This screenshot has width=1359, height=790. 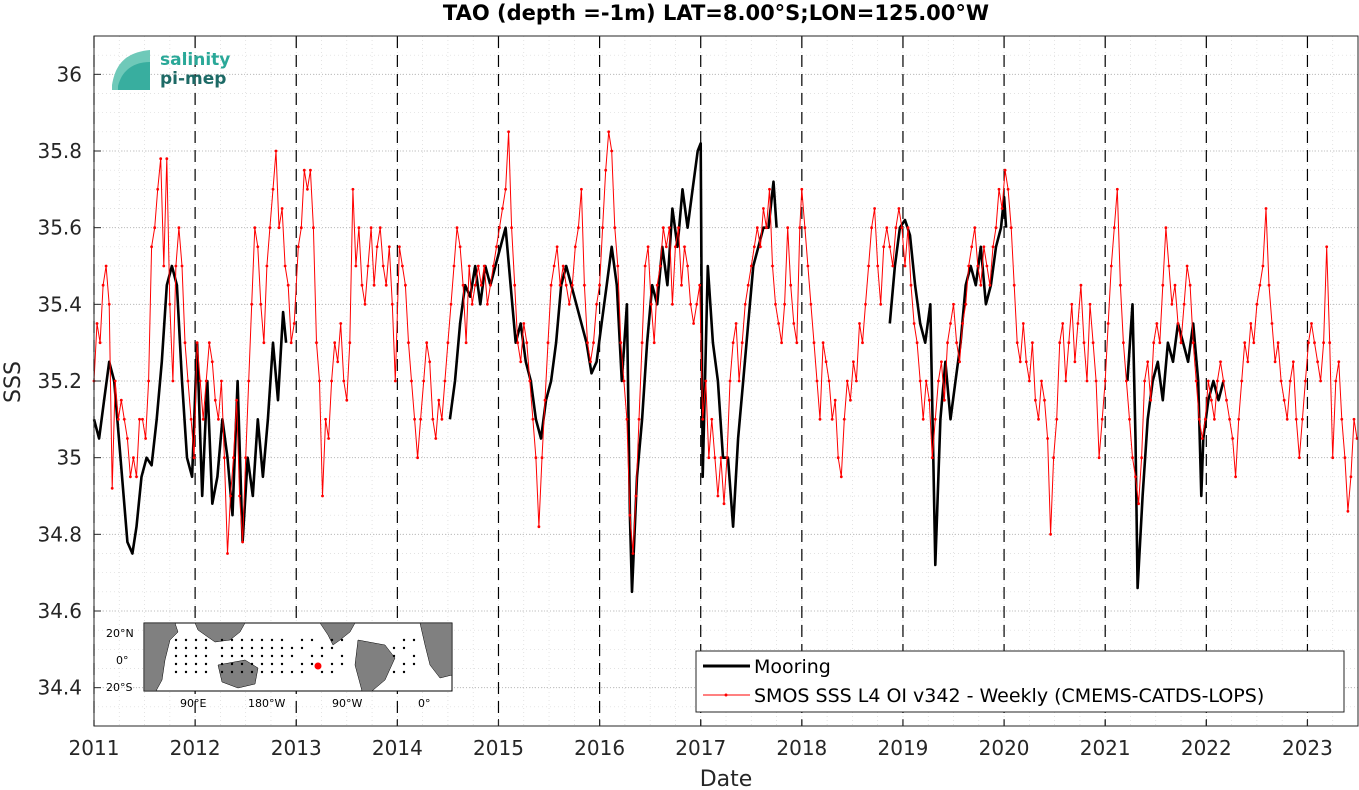 I want to click on x-tick-label: 2012, so click(x=195, y=748).